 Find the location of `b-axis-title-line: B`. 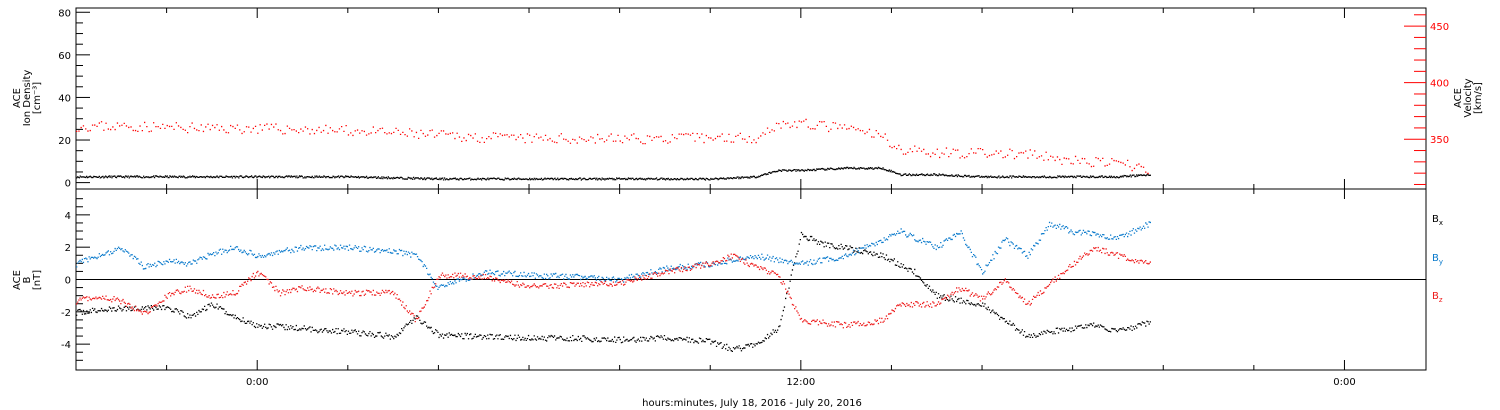

b-axis-title-line: B is located at coordinates (27, 279).